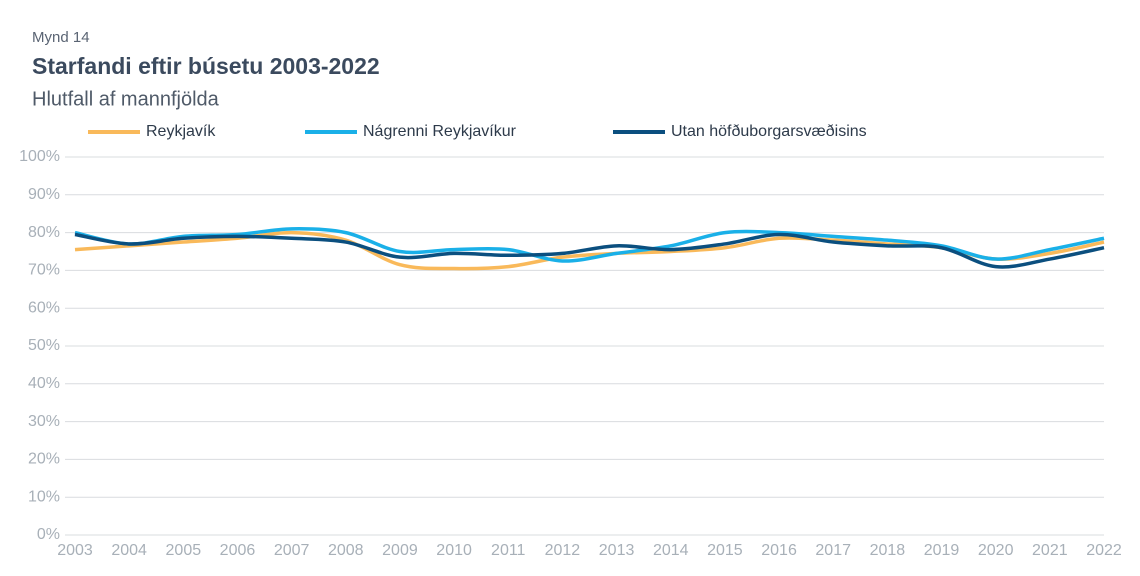  Describe the element at coordinates (44, 496) in the screenshot. I see `y-tick-label: 10%` at that location.